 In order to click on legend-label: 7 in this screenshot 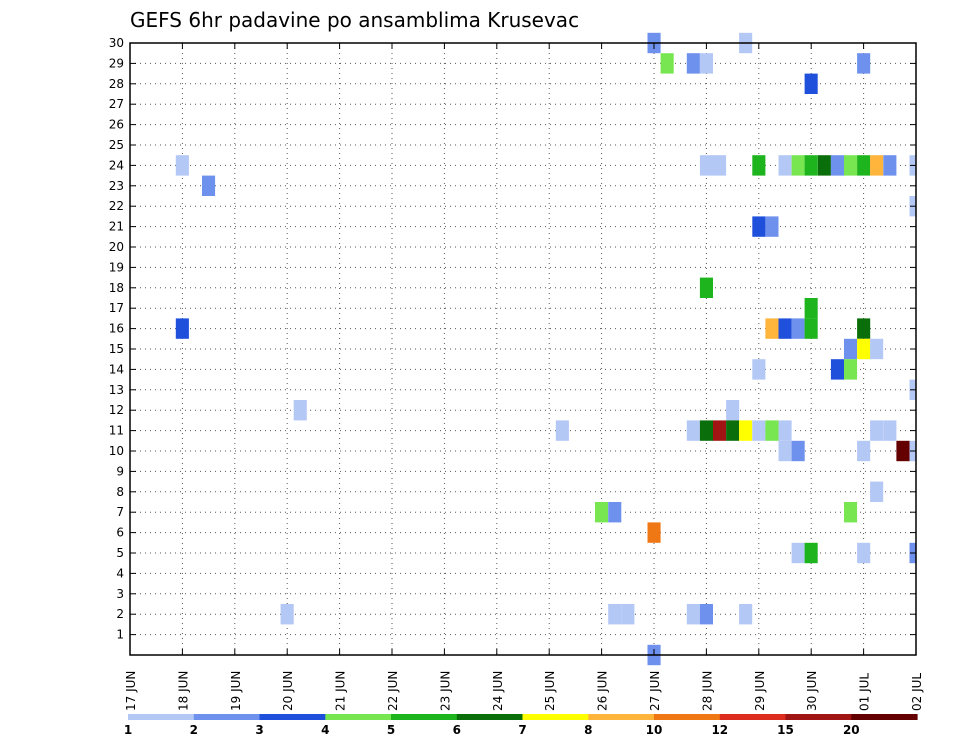, I will do `click(522, 730)`.